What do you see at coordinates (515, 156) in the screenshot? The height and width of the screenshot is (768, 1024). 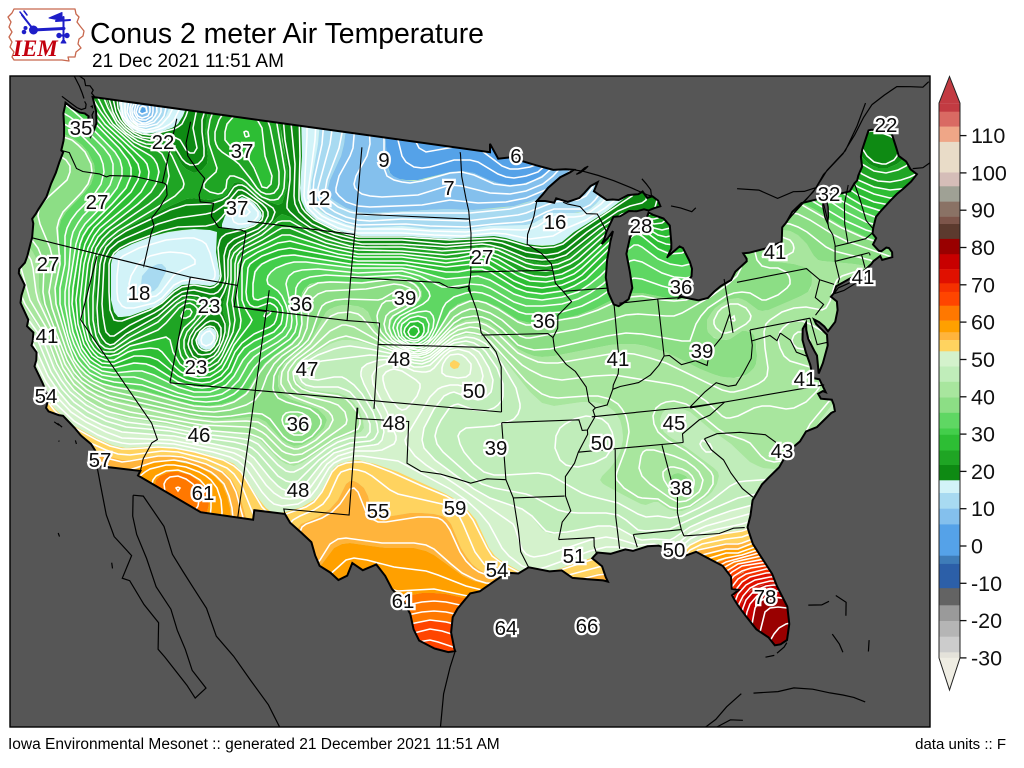 I see `svg-text: 6` at bounding box center [515, 156].